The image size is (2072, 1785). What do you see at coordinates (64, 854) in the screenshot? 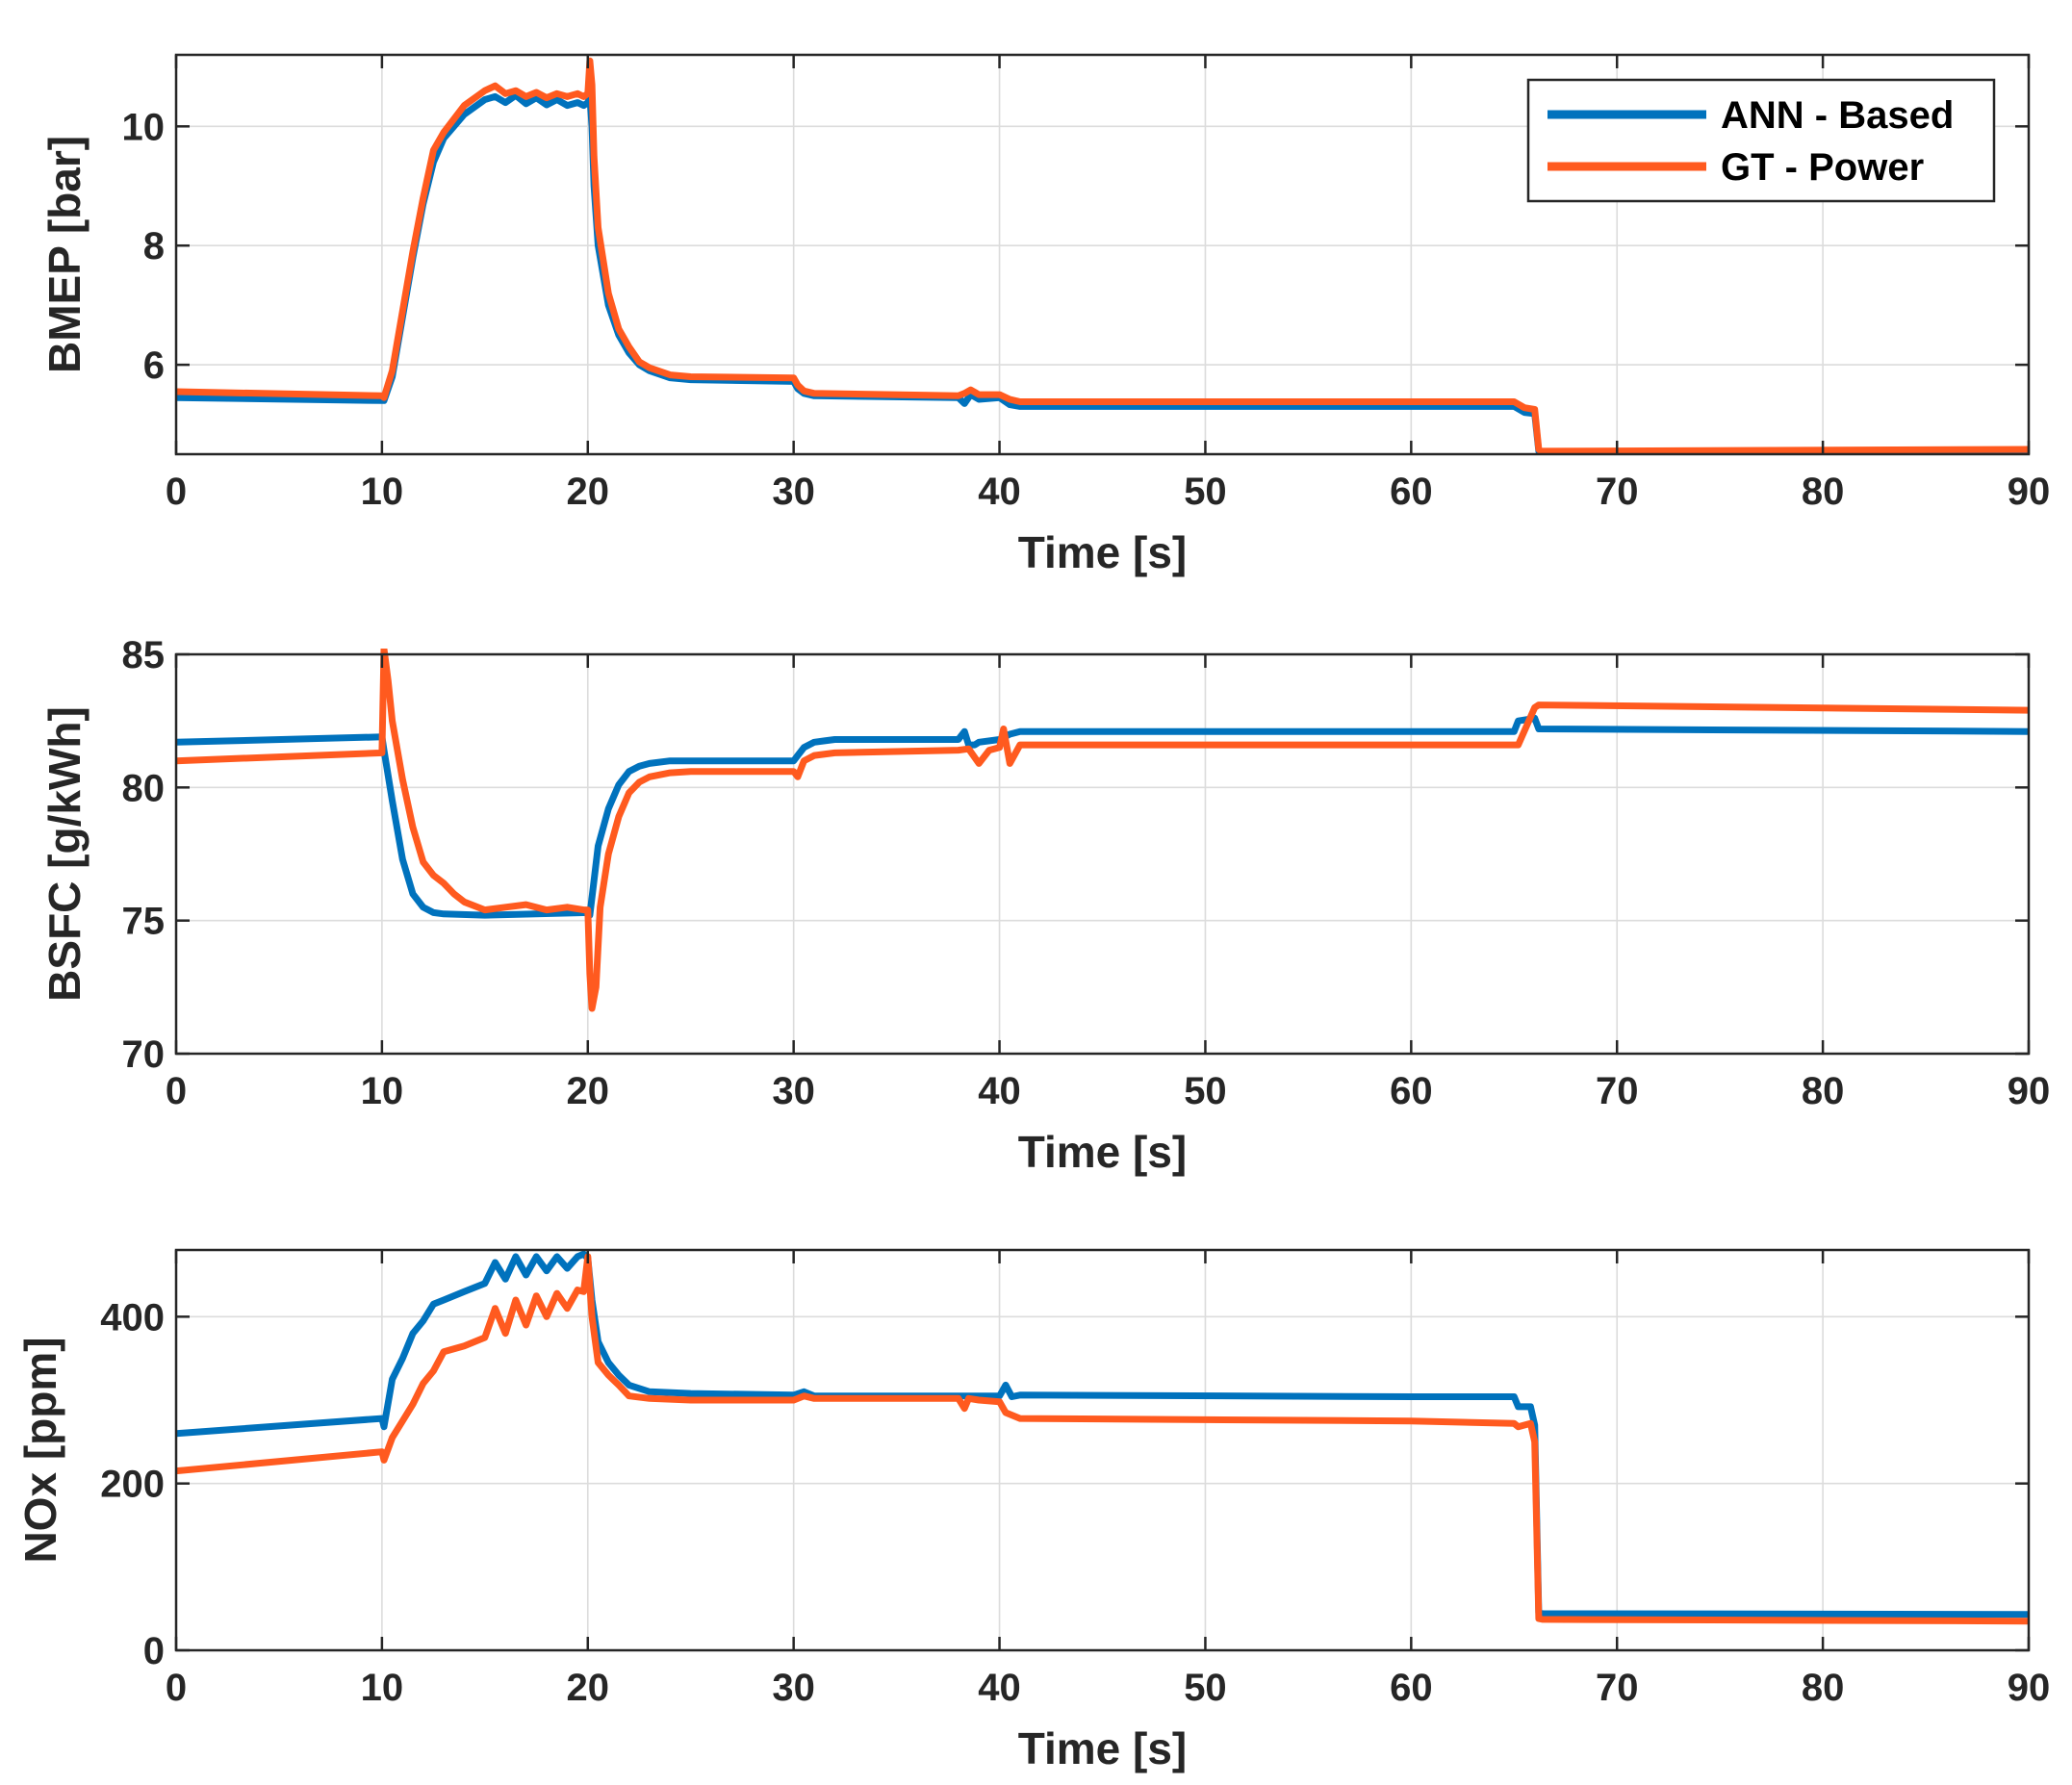
I see `y-axis-label: BSFC [g/kWh]` at bounding box center [64, 854].